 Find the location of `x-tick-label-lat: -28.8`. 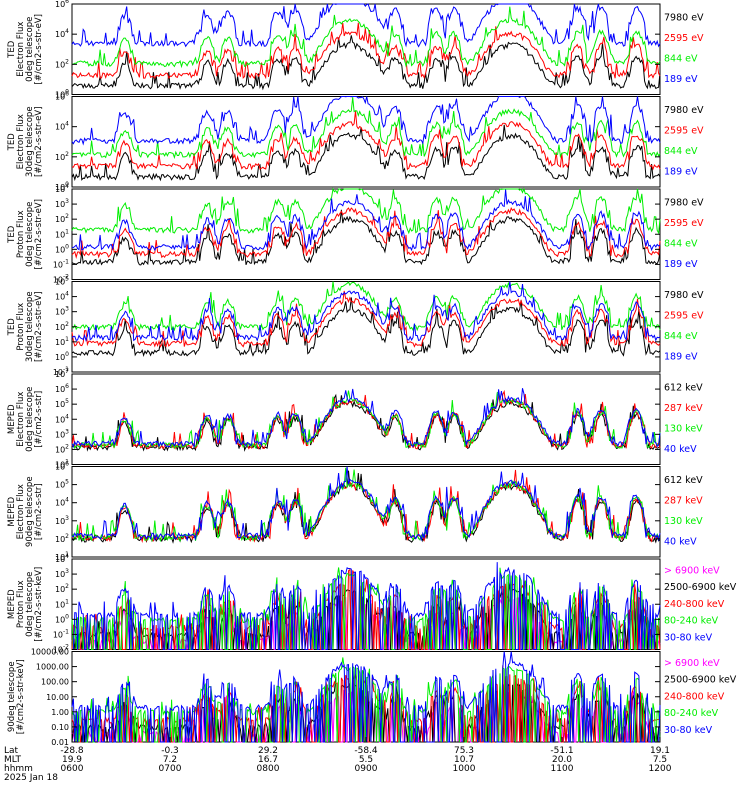

x-tick-label-lat: -28.8 is located at coordinates (72, 751).